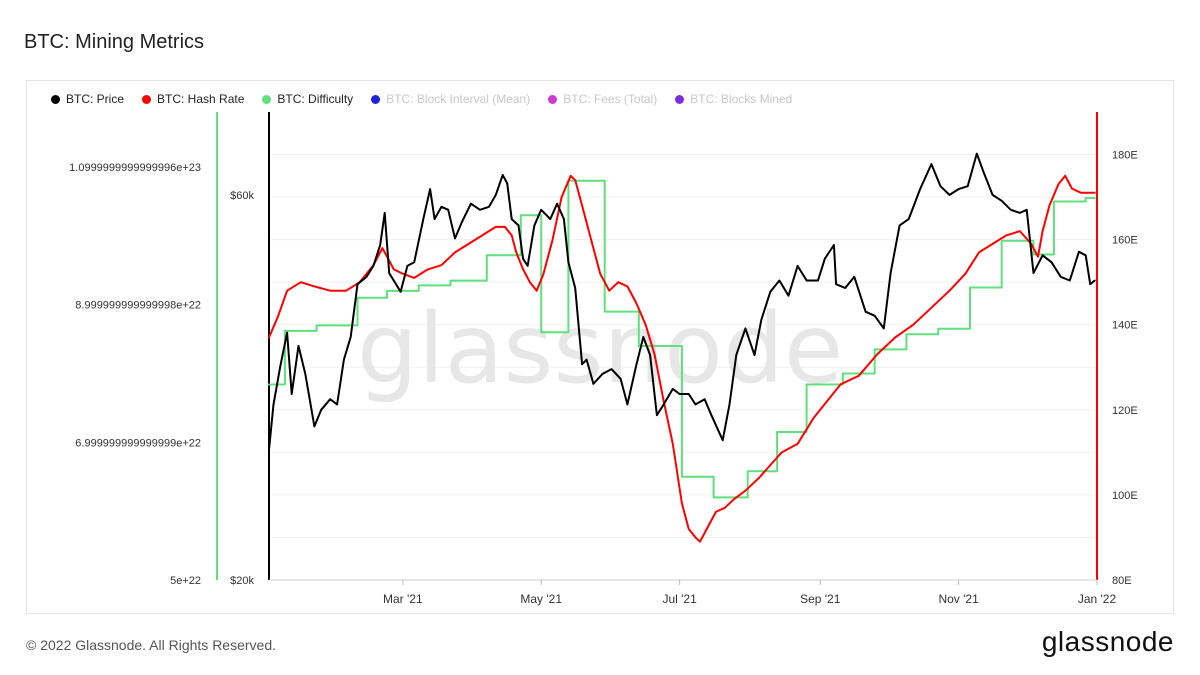  I want to click on footer-copyright: © 2022 Glassnode. All Rights Reserved., so click(151, 645).